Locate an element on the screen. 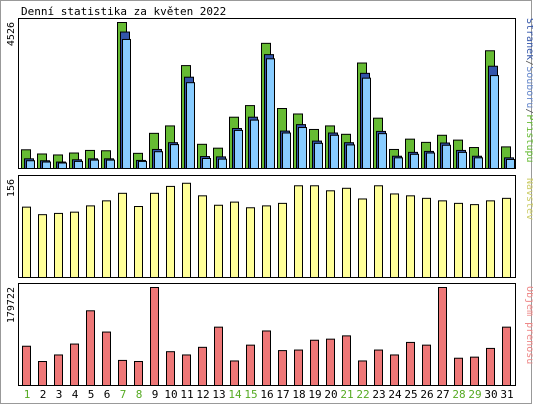 The width and height of the screenshot is (533, 405). day-label: 18 is located at coordinates (298, 394).